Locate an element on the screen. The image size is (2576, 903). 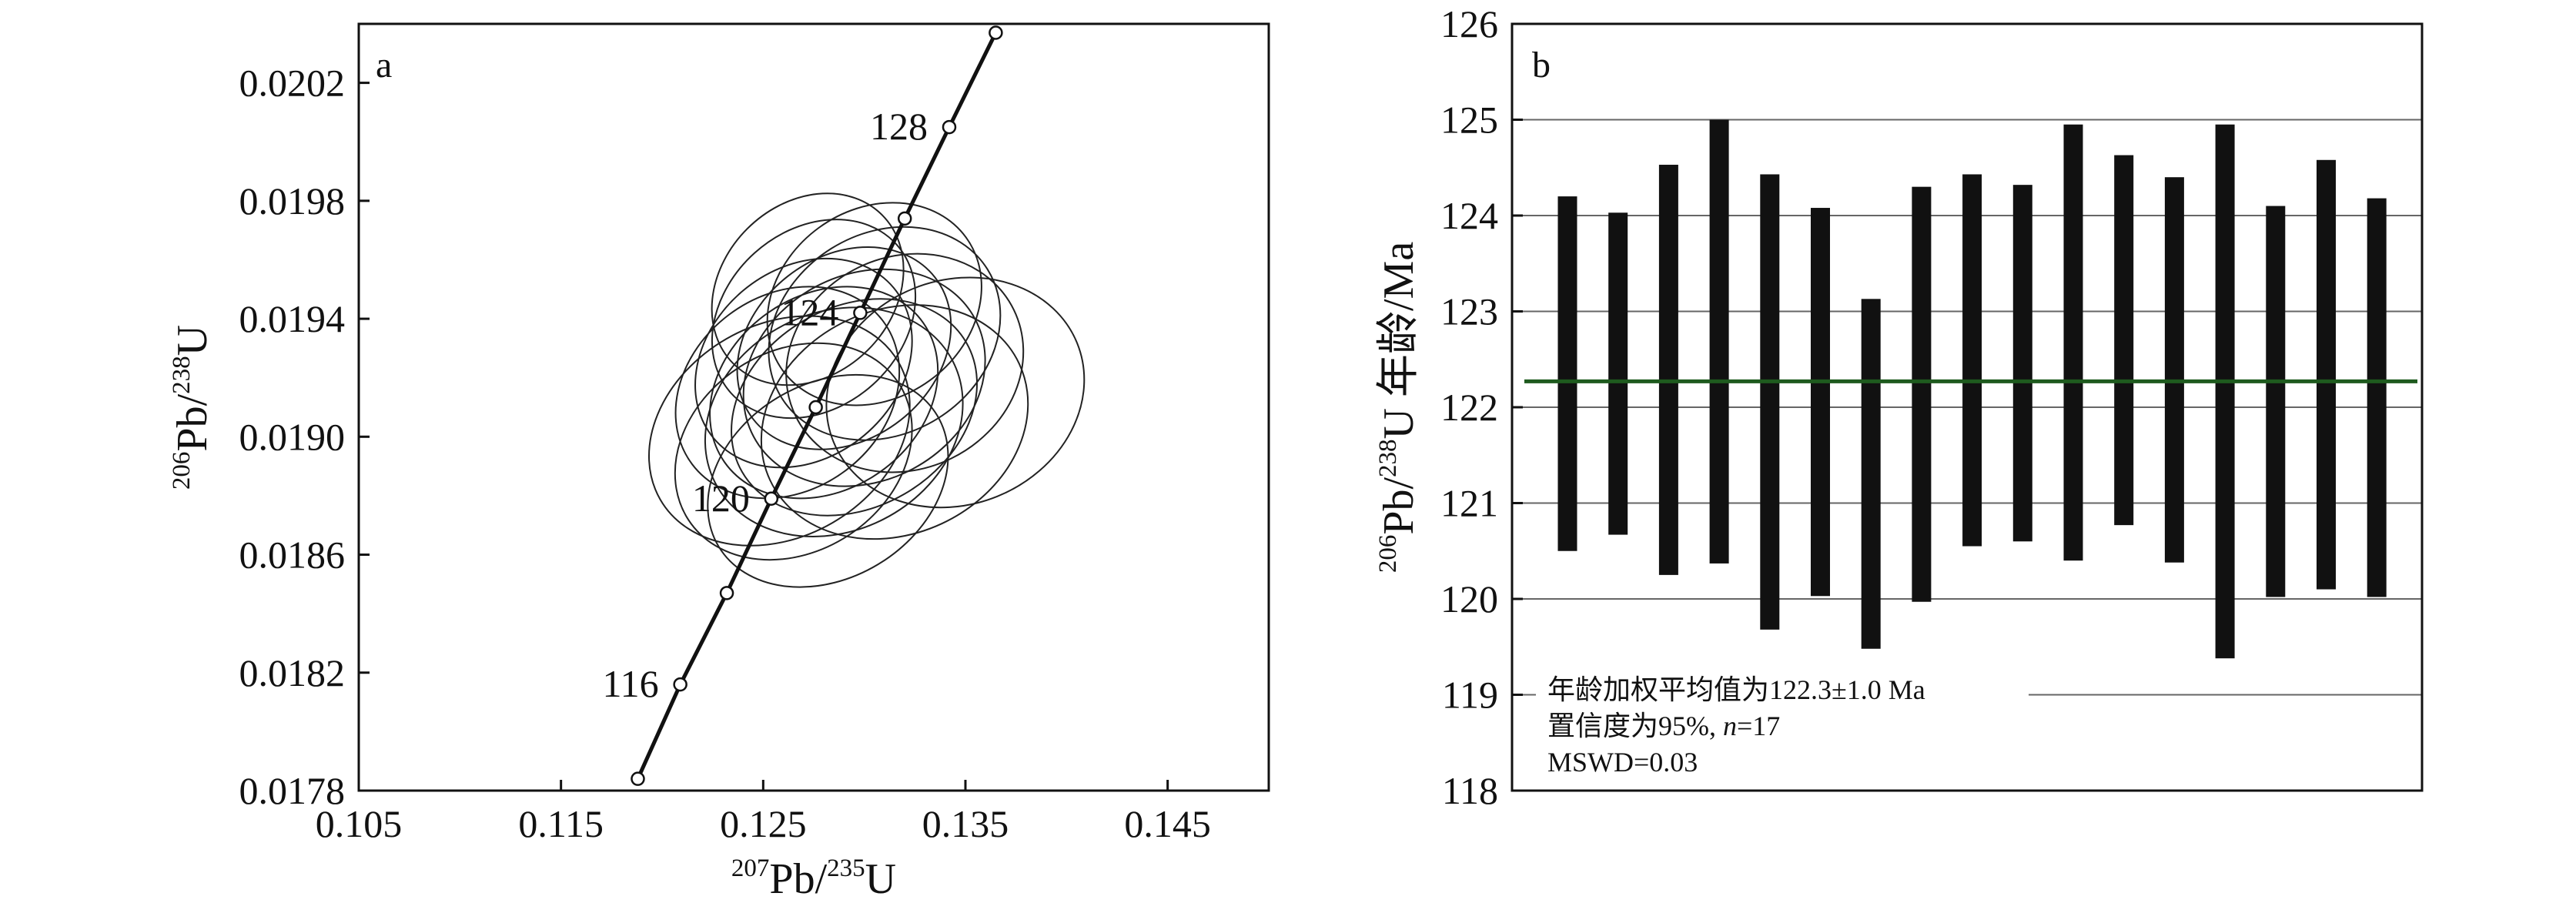
y-tick-label: 126 is located at coordinates (1469, 23).